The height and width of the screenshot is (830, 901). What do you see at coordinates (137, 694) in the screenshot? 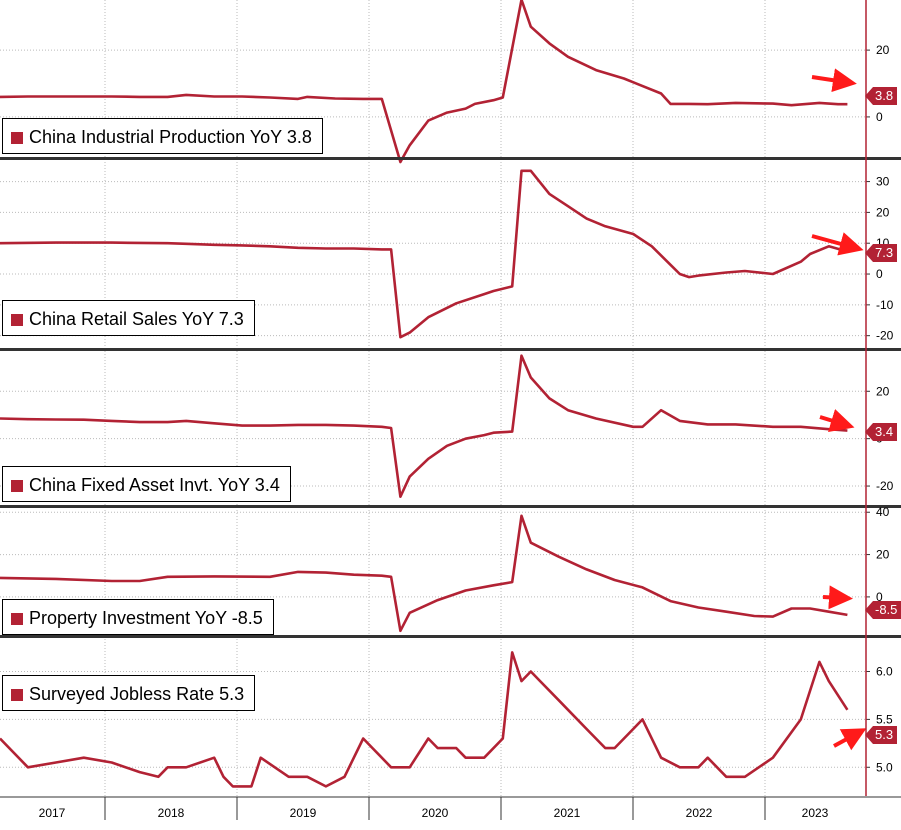
I see `legend-text: Surveyed Jobless Rate 5.3` at bounding box center [137, 694].